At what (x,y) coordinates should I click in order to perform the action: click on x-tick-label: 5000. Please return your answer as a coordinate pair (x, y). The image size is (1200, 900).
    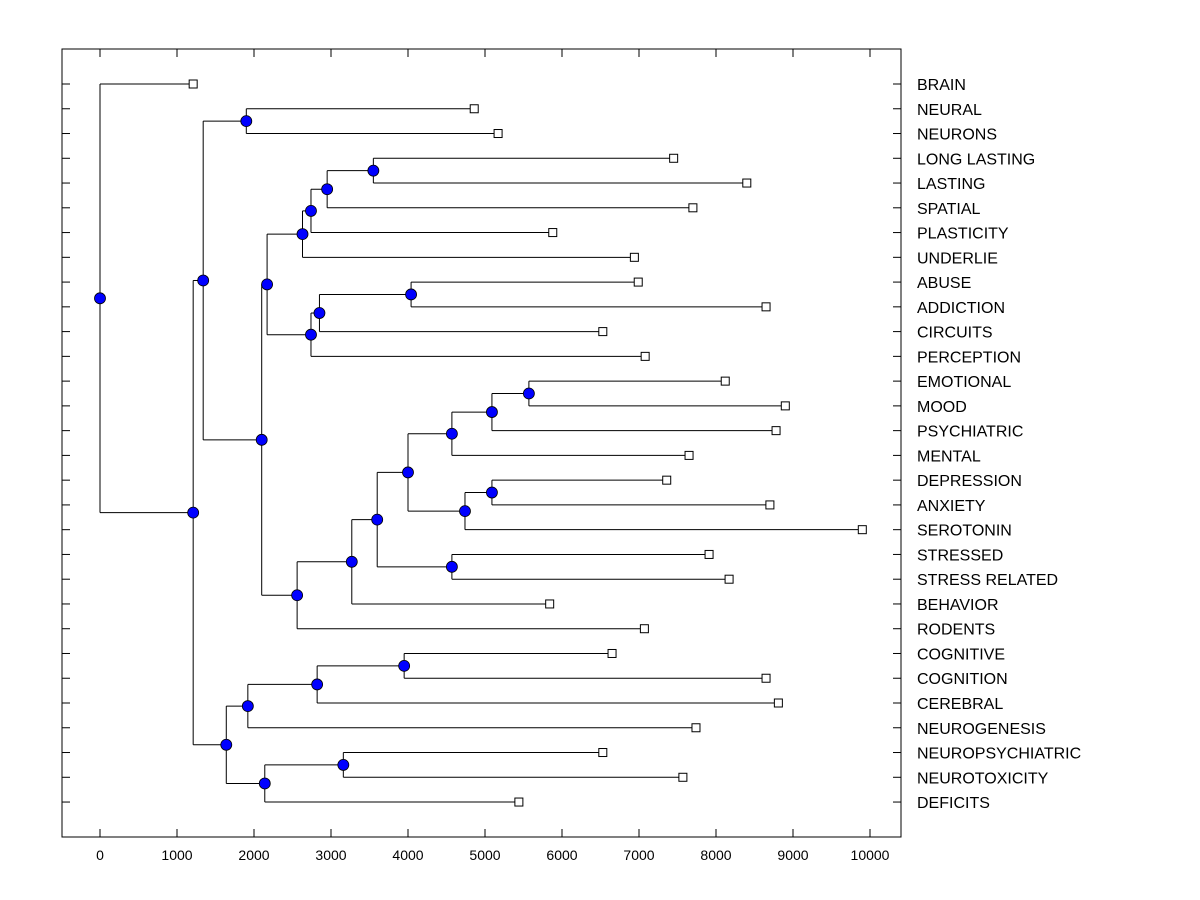
    Looking at the image, I should click on (484, 855).